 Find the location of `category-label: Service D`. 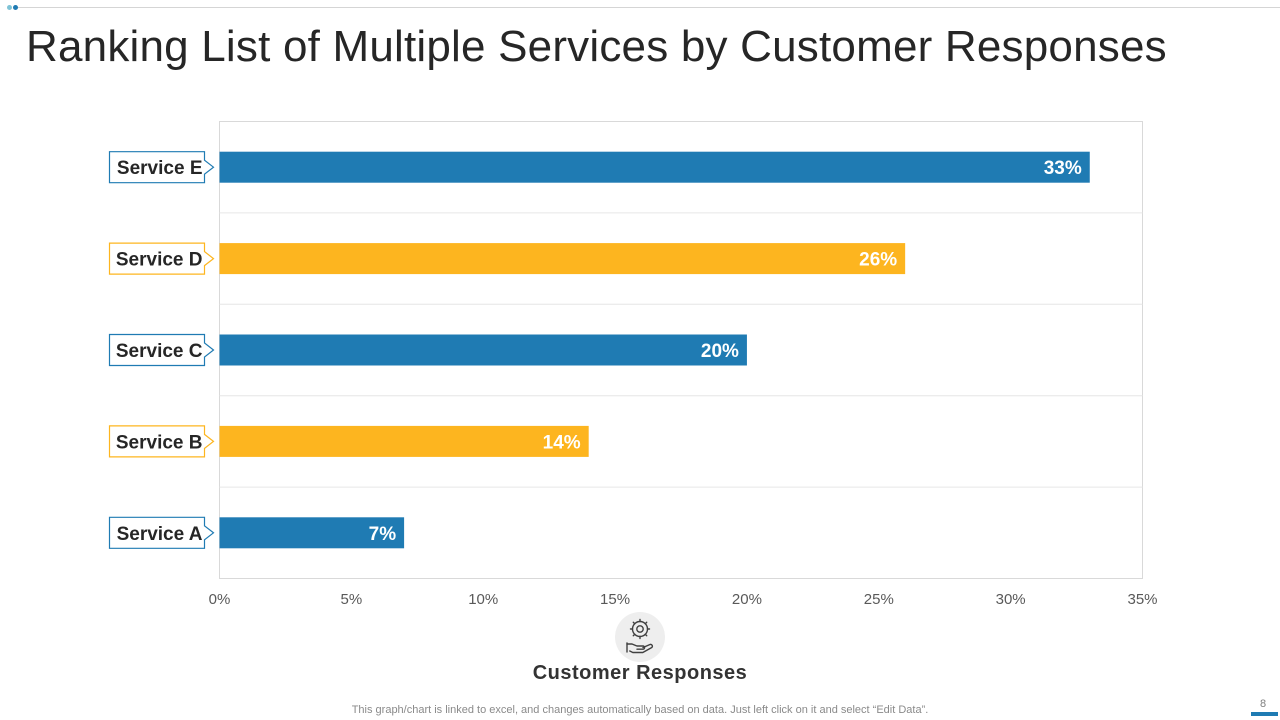

category-label: Service D is located at coordinates (159, 260).